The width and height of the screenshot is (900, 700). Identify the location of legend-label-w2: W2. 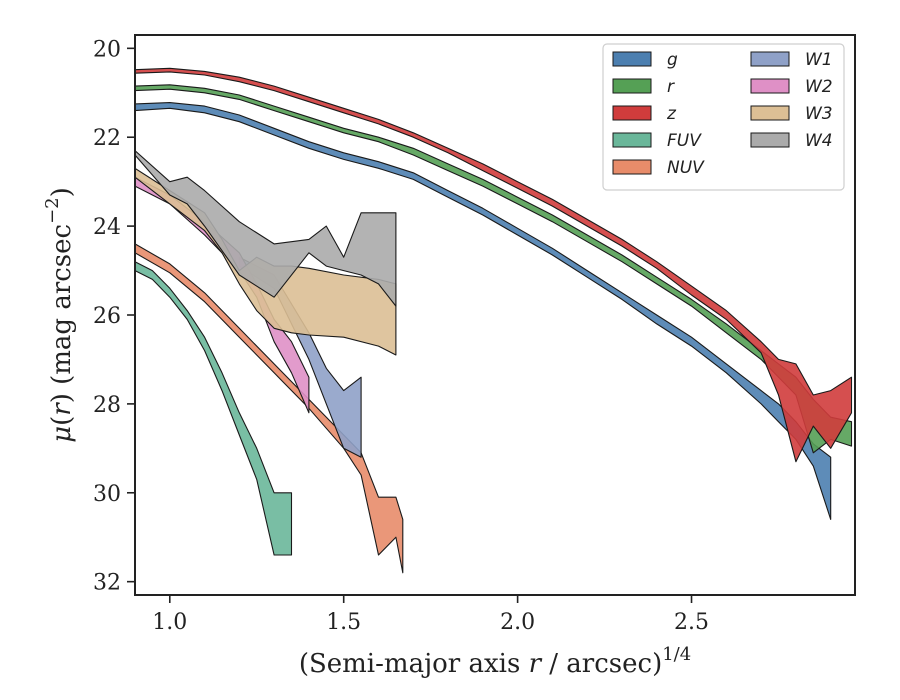
(819, 87).